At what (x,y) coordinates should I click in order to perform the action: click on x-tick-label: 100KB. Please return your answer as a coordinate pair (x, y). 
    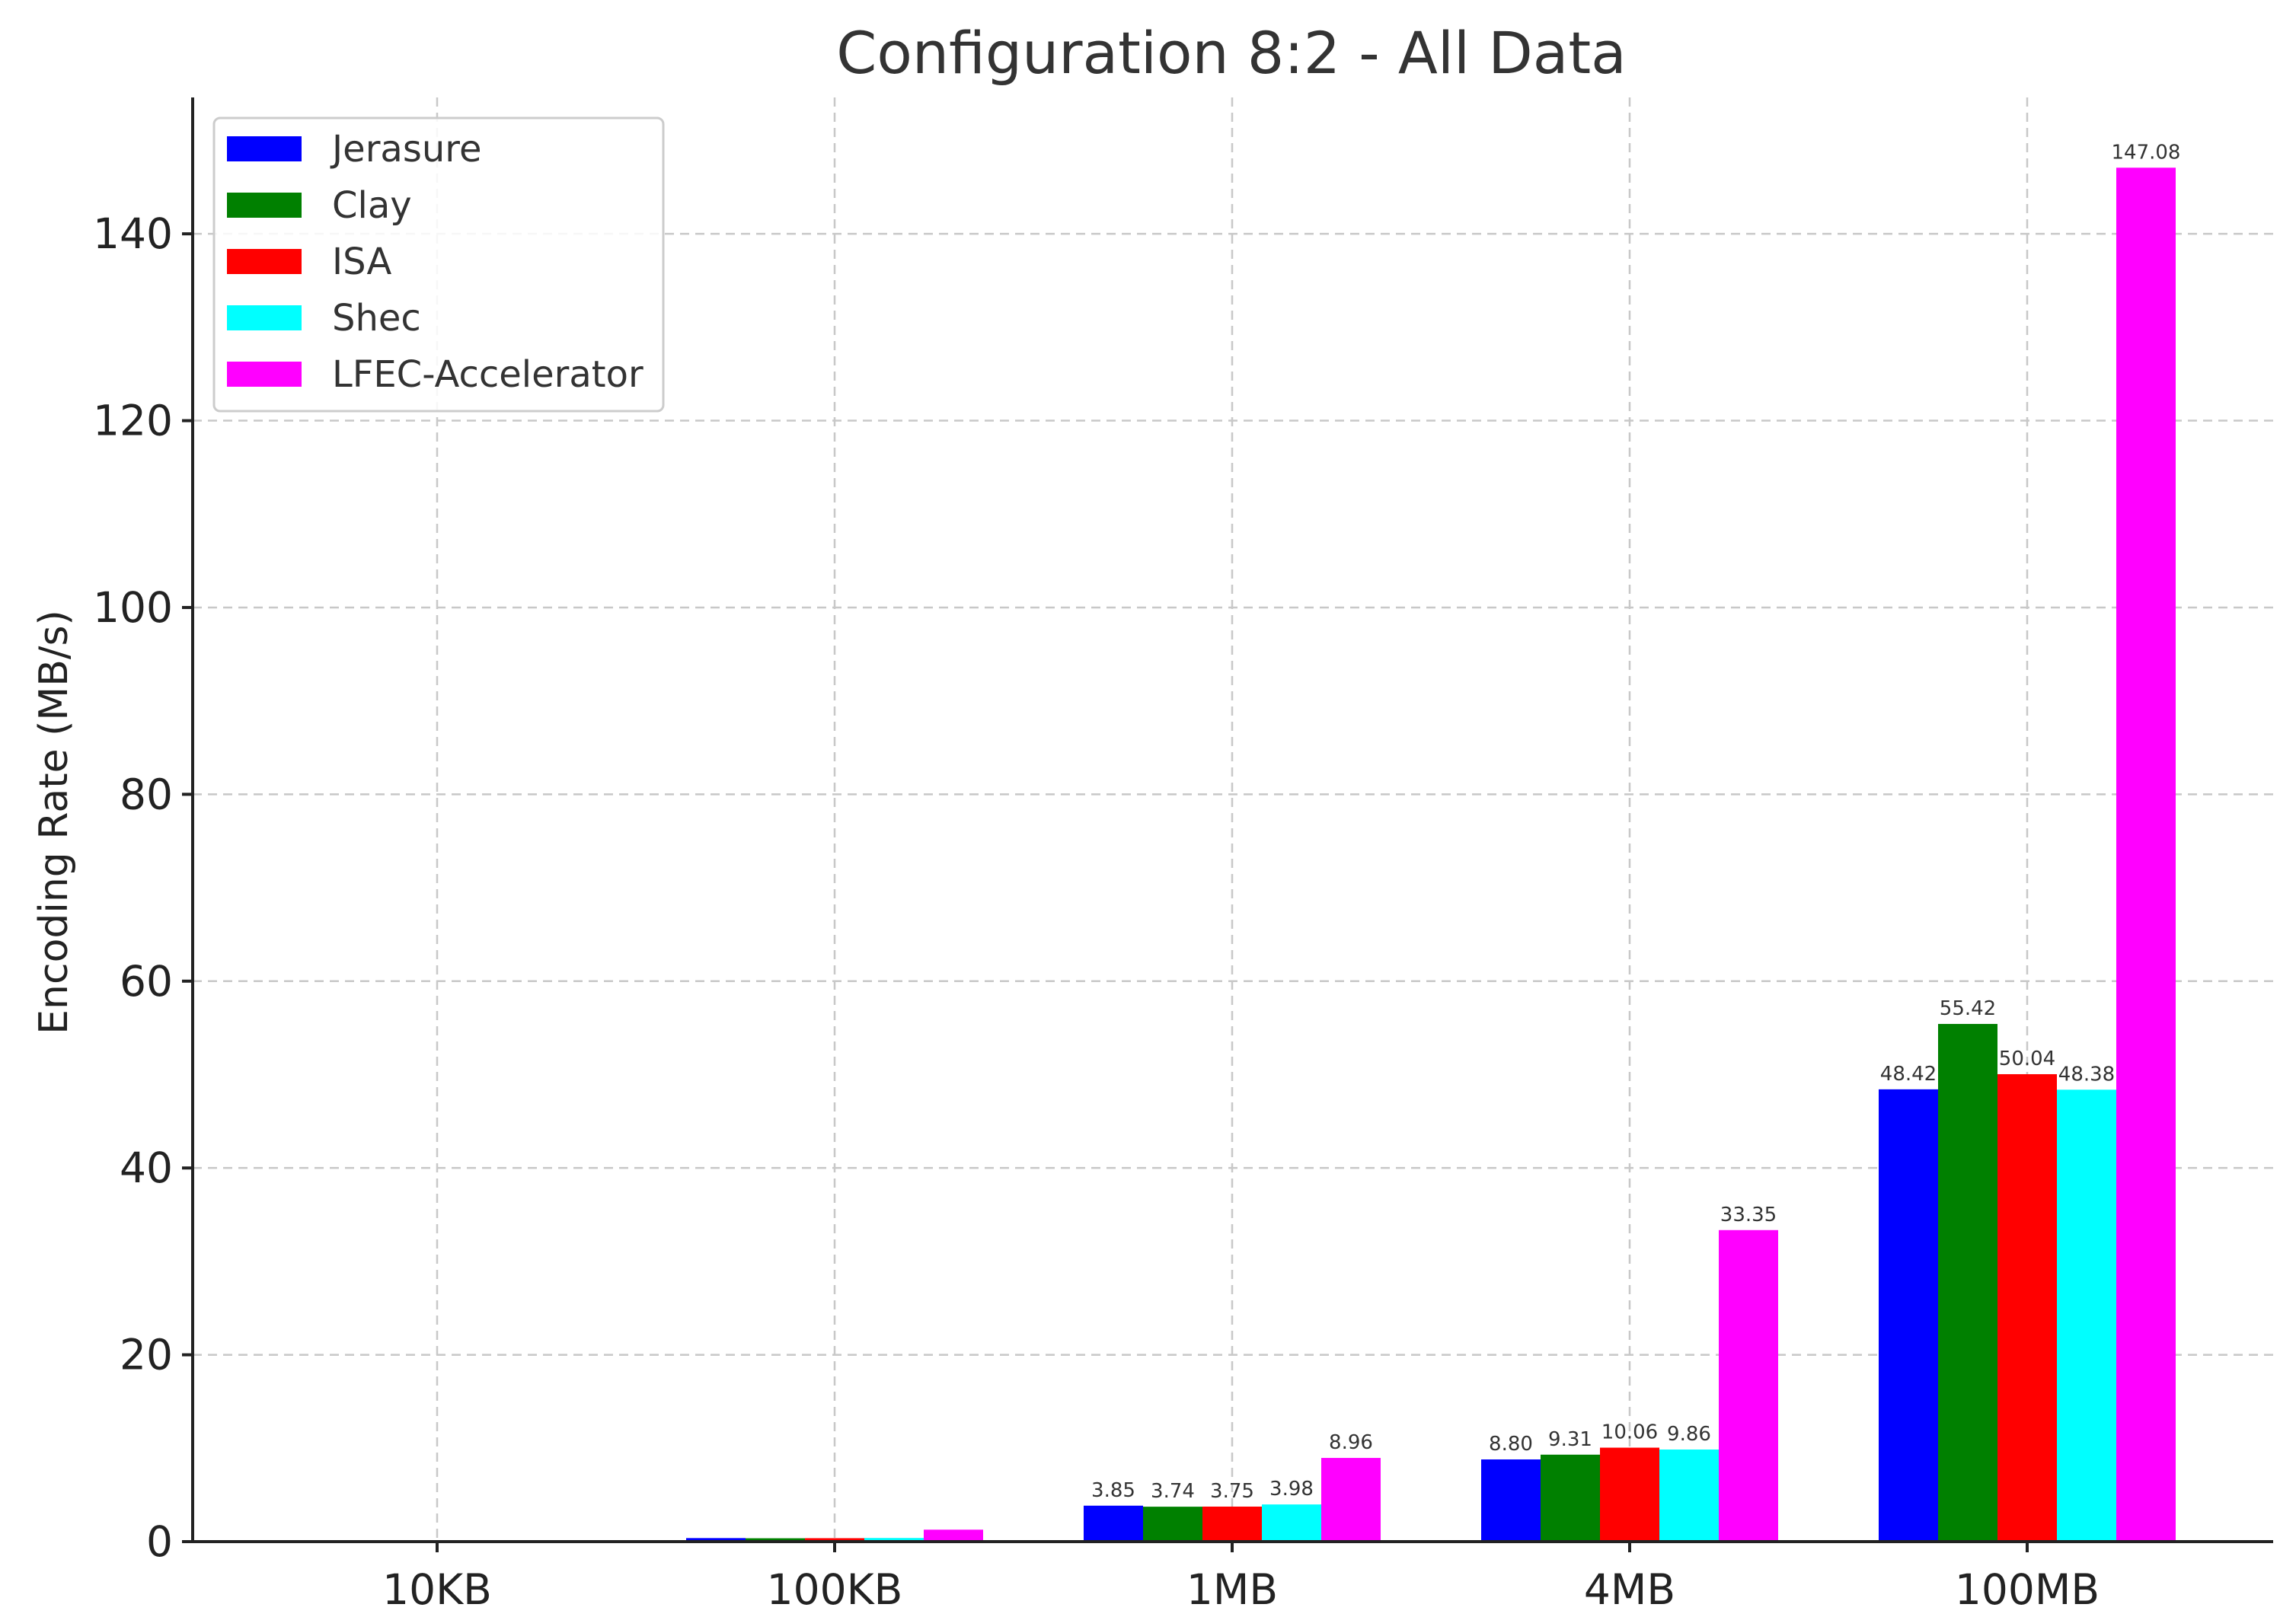
    Looking at the image, I should click on (835, 1589).